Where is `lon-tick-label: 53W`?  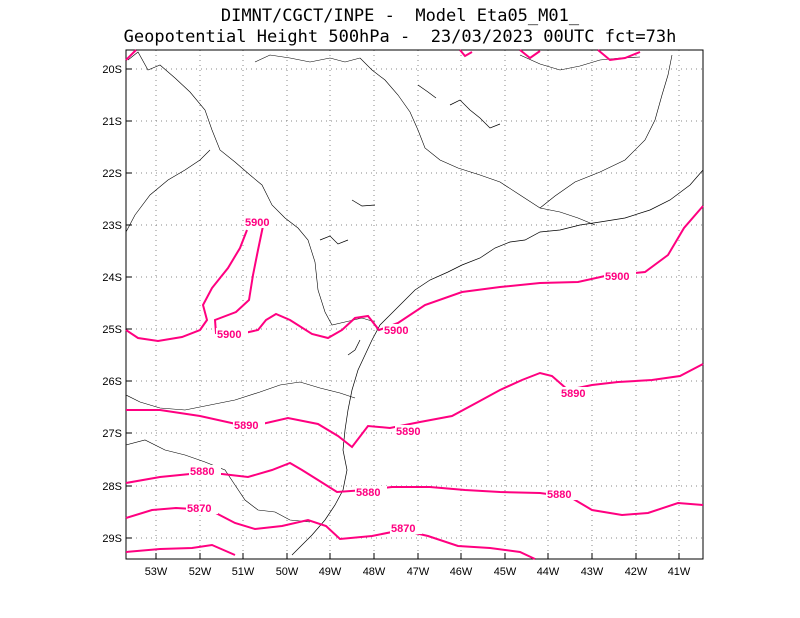
lon-tick-label: 53W is located at coordinates (156, 572).